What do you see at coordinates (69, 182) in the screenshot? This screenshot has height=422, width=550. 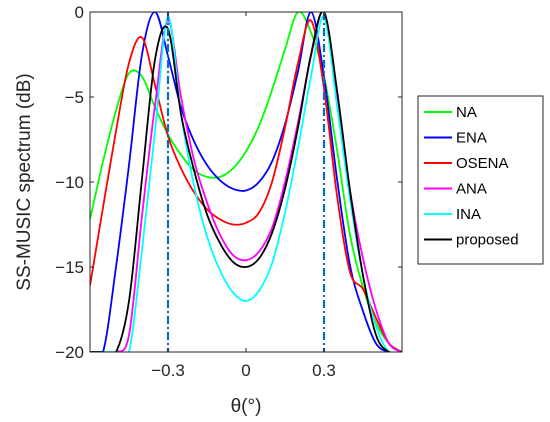 I see `y-tick-label: −10` at bounding box center [69, 182].